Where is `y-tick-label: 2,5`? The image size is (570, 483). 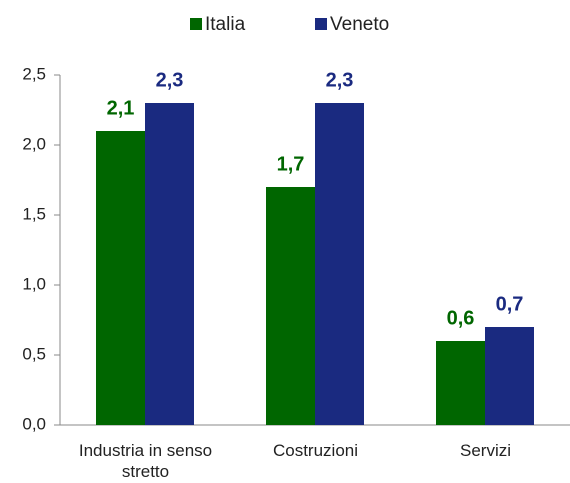 y-tick-label: 2,5 is located at coordinates (34, 73).